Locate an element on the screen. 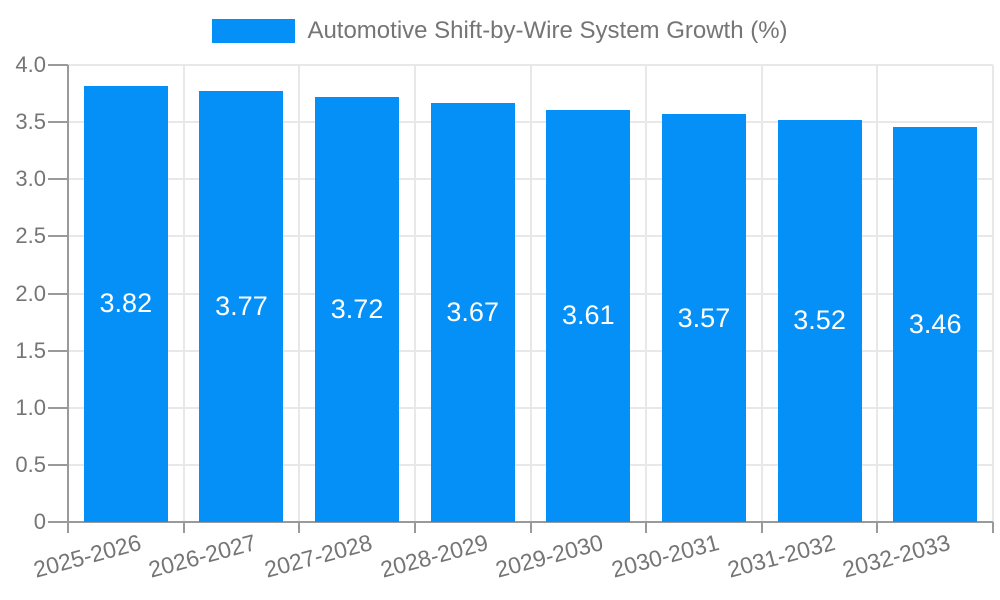  bar: 3.57 is located at coordinates (703, 318).